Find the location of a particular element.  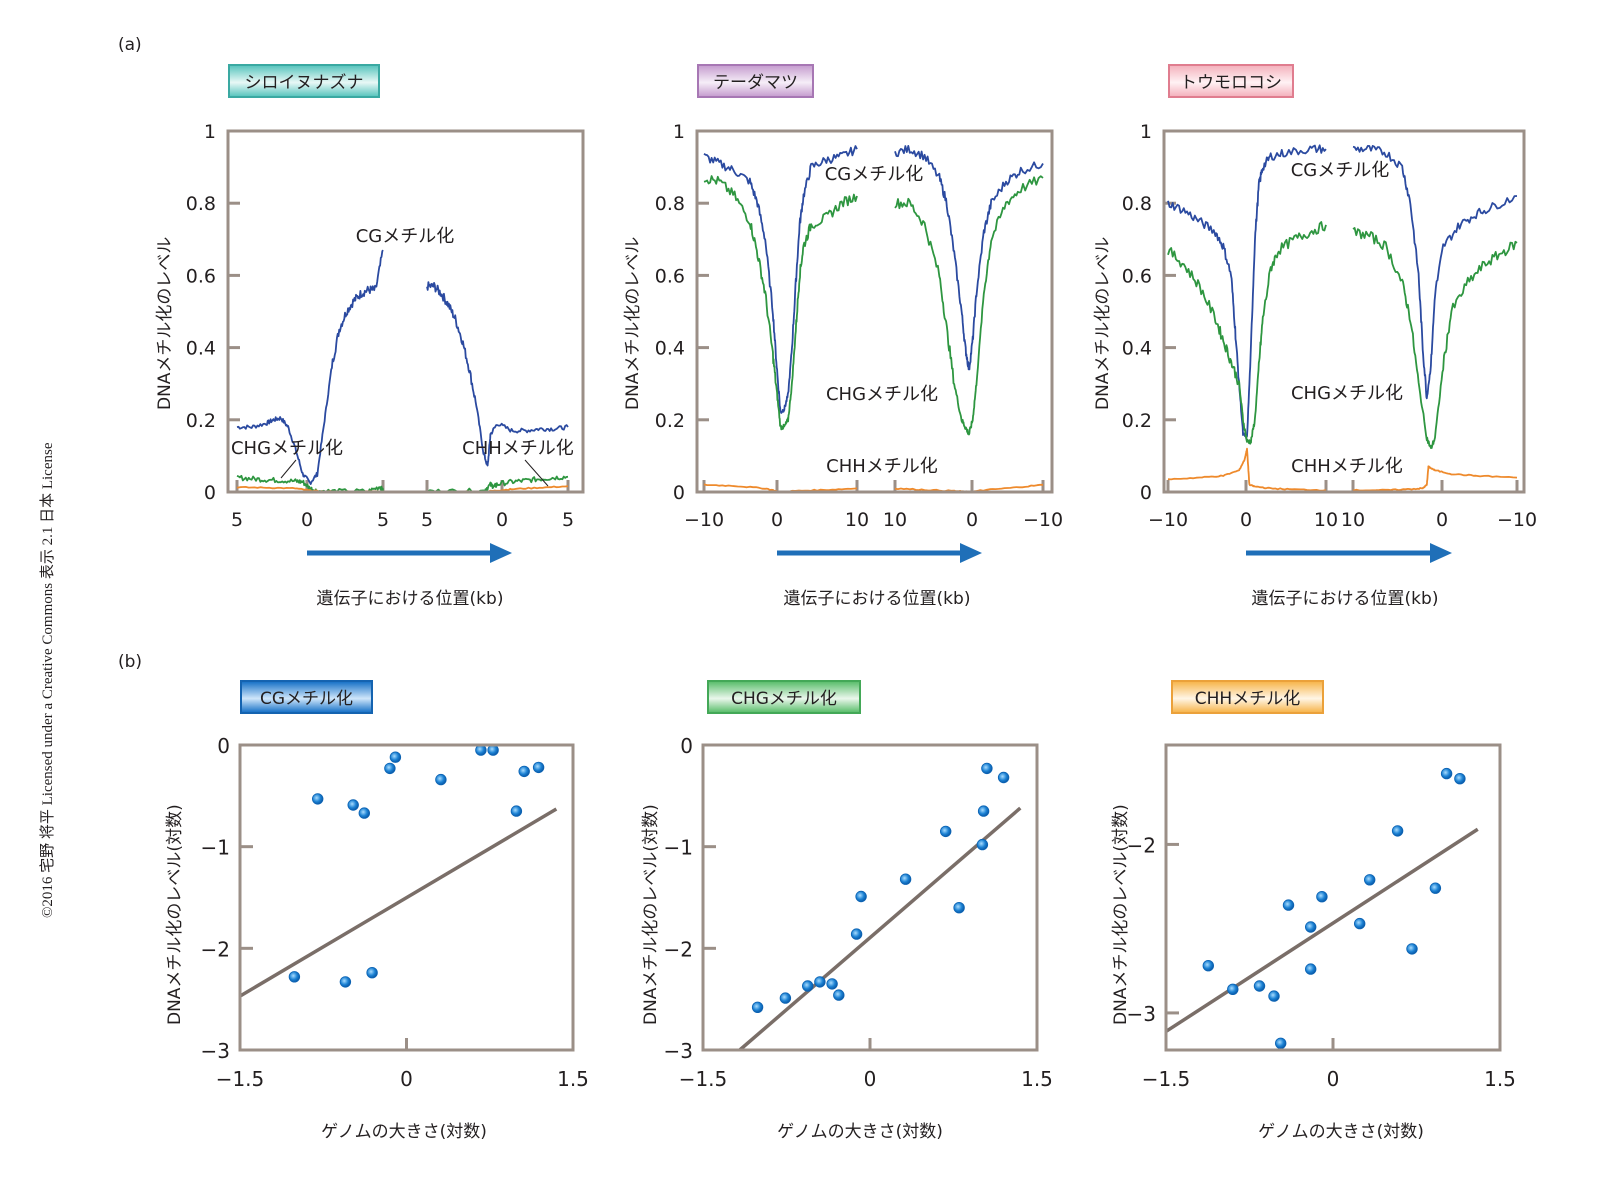

series-chg-left is located at coordinates (780, 303).